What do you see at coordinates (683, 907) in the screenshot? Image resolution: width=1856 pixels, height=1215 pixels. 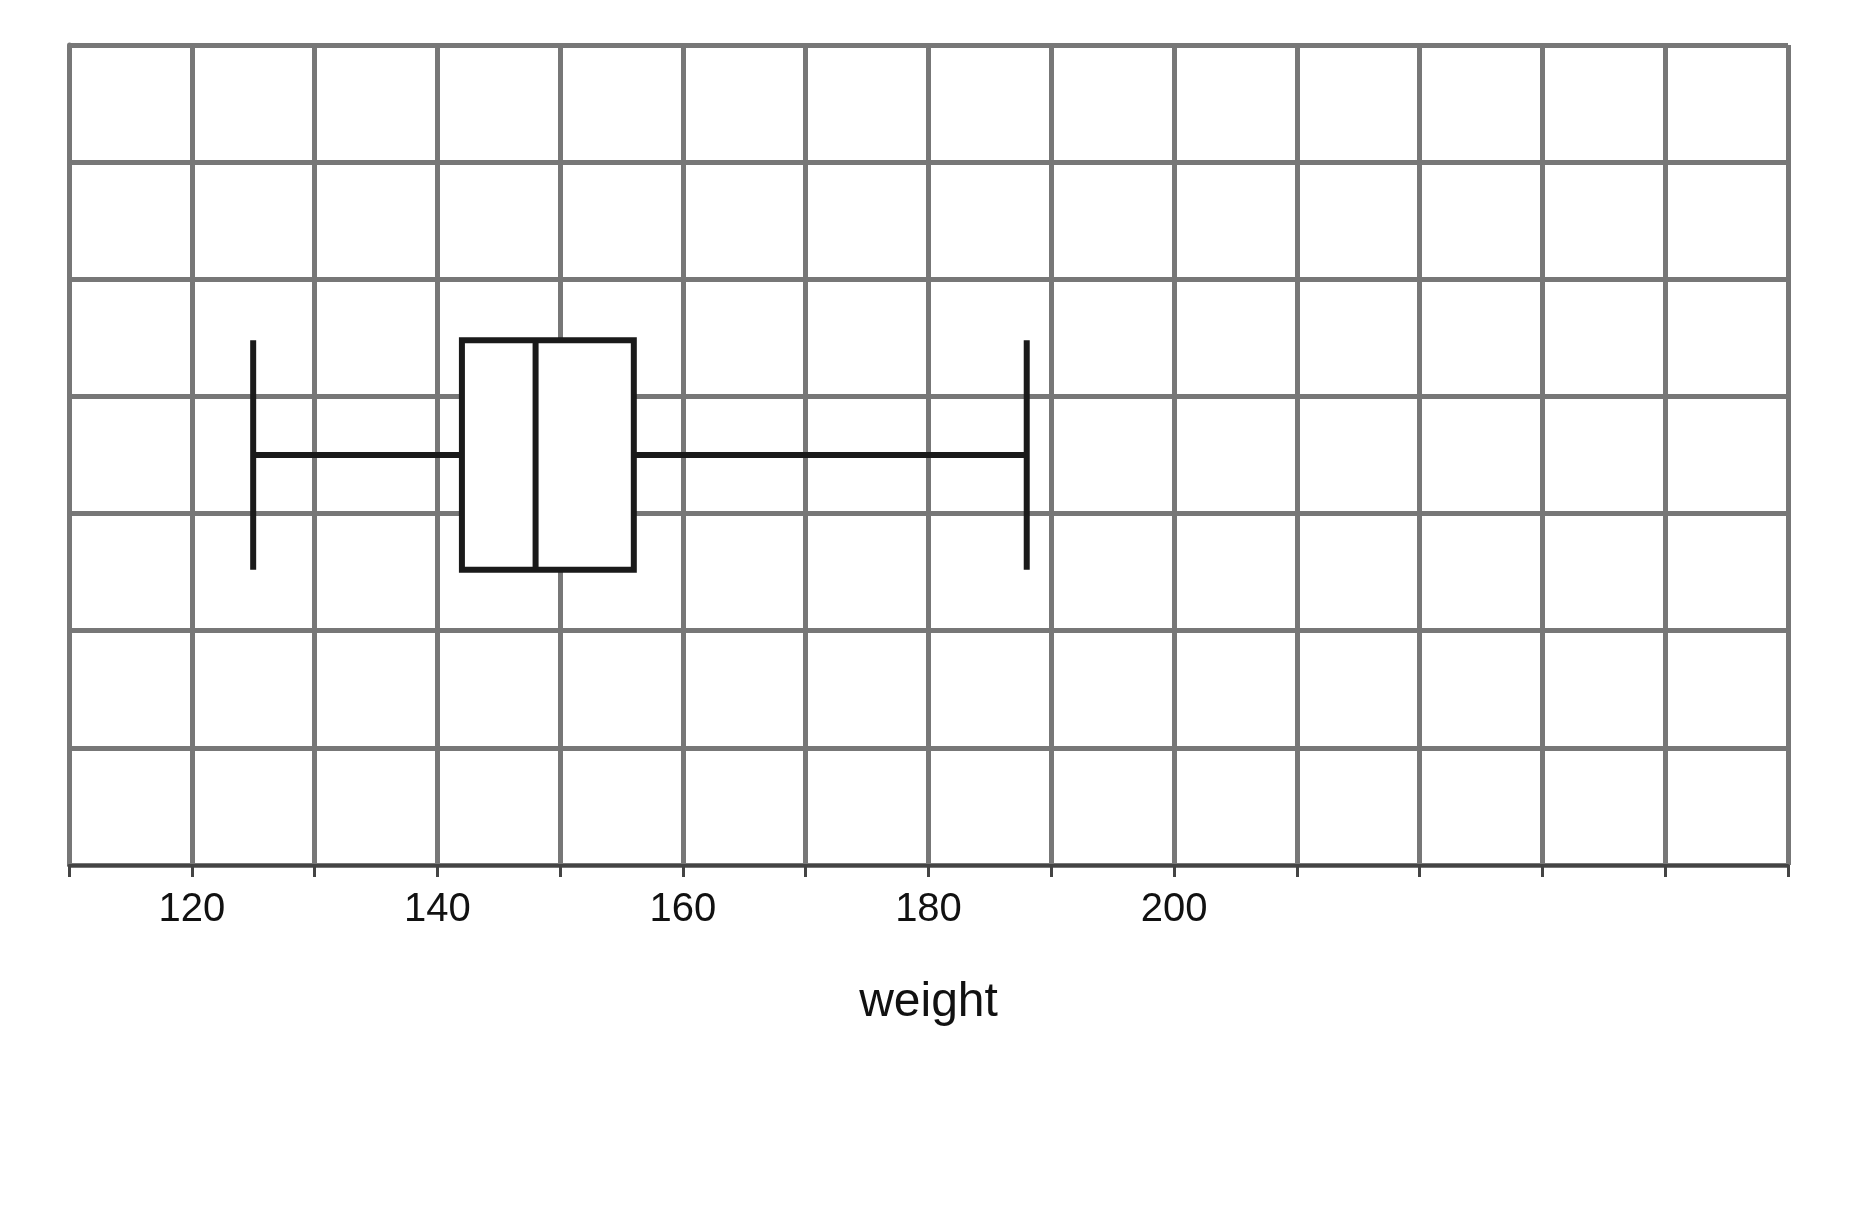 I see `x-tick-label: 160` at bounding box center [683, 907].